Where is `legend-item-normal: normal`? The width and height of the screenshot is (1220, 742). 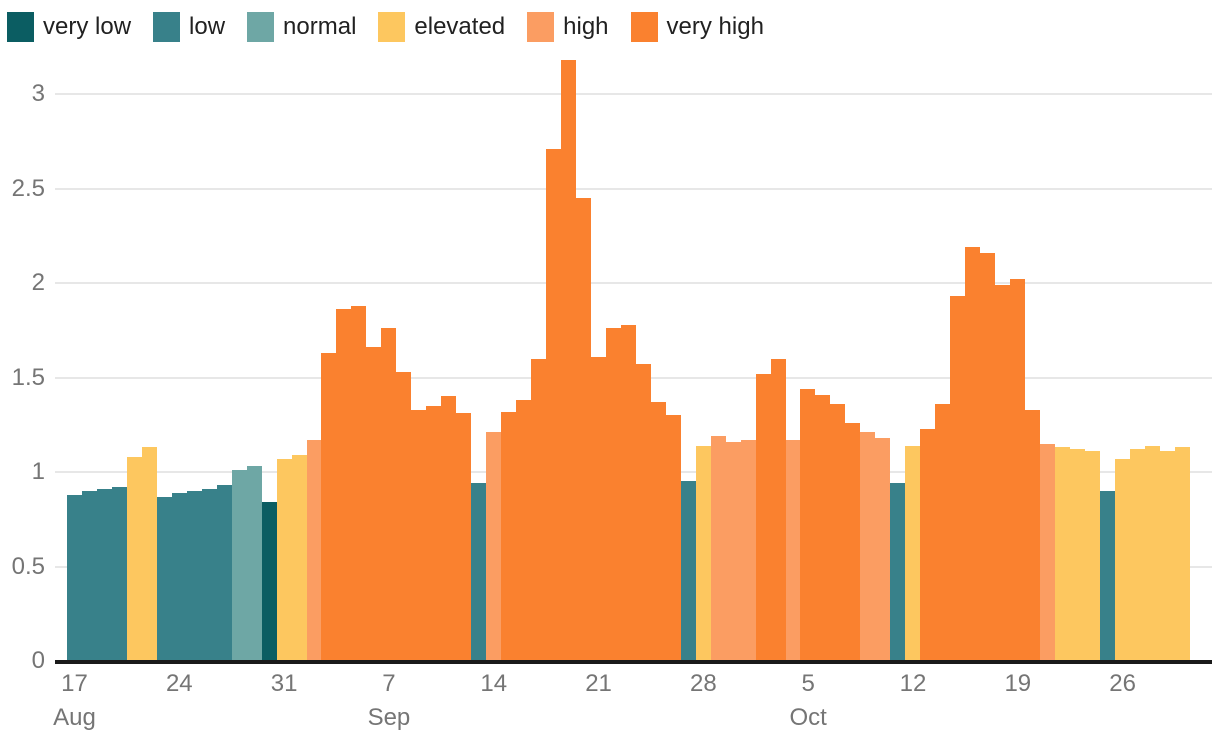
legend-item-normal: normal is located at coordinates (301, 27).